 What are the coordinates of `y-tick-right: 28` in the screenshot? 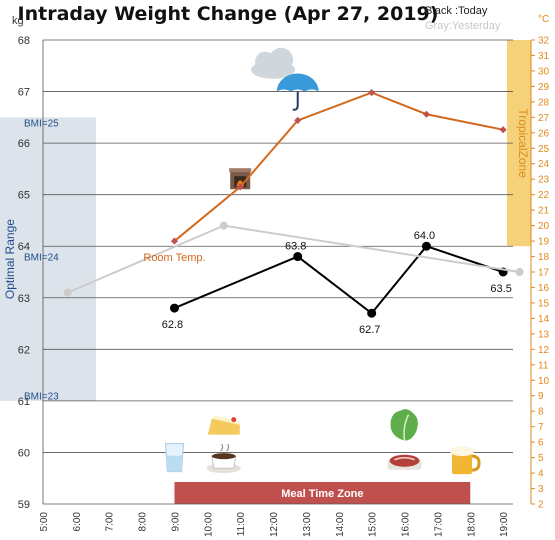 It's located at (544, 102).